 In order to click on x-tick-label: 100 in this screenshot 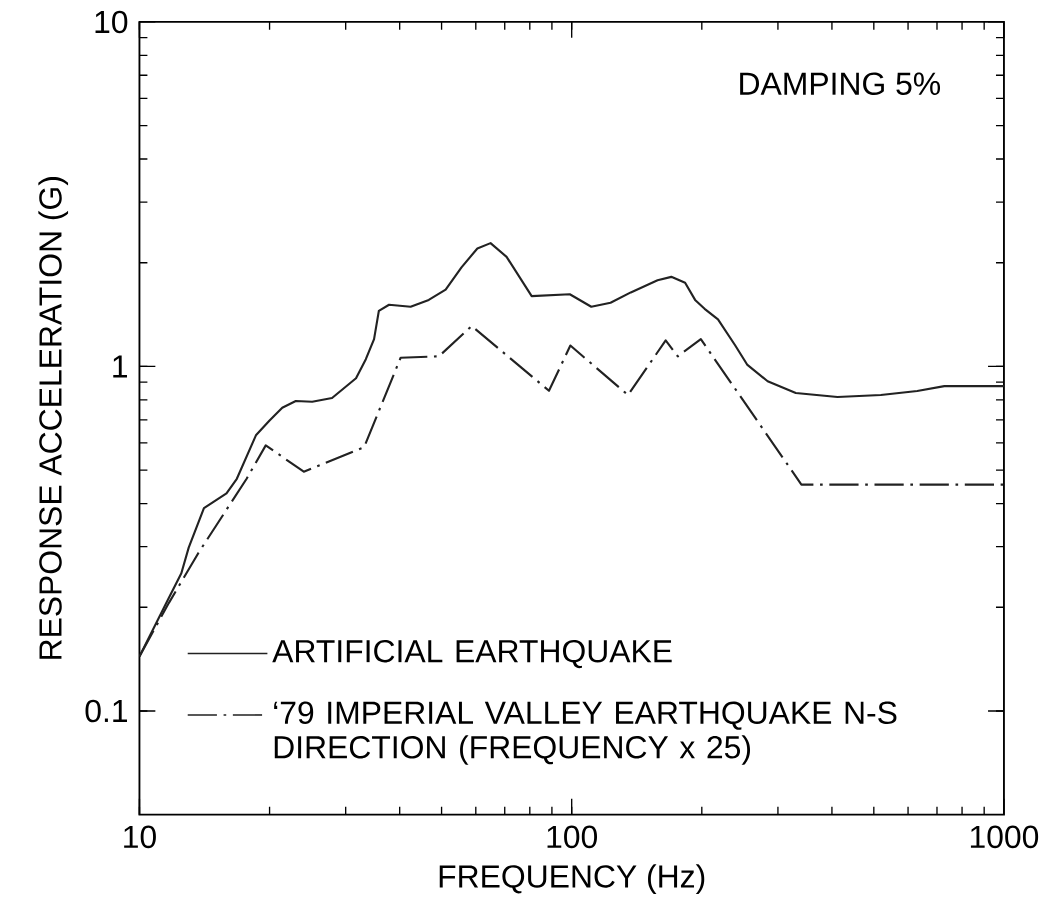, I will do `click(572, 836)`.